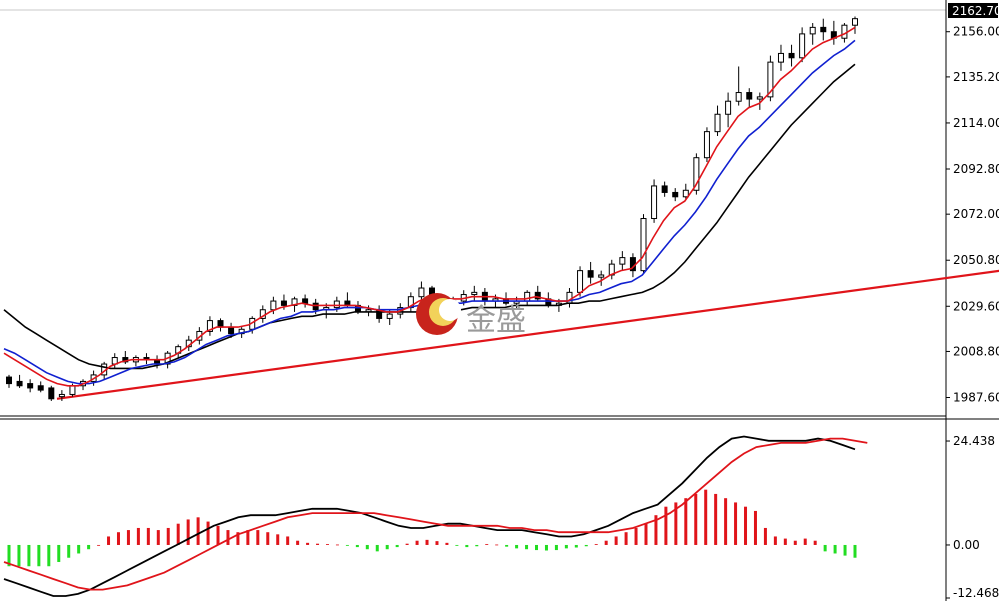 Image resolution: width=999 pixels, height=601 pixels. Describe the element at coordinates (976, 260) in the screenshot. I see `price-tick-label: 2050.80` at that location.